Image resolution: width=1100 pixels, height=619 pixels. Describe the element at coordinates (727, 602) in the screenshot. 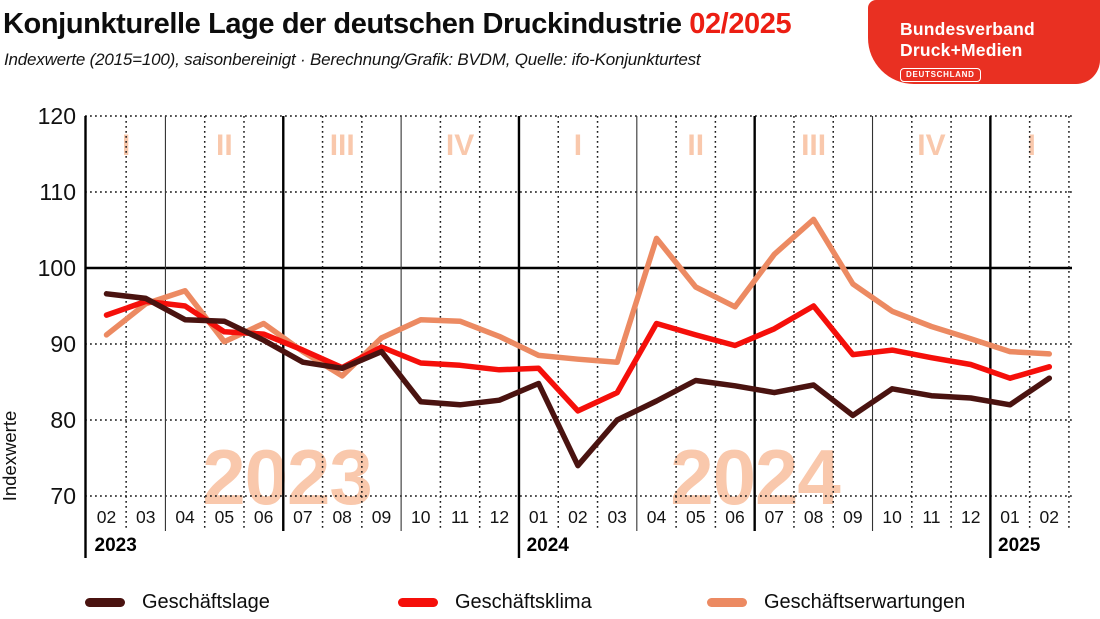

I see `legend-swatch-geschaeftserwartungen` at that location.